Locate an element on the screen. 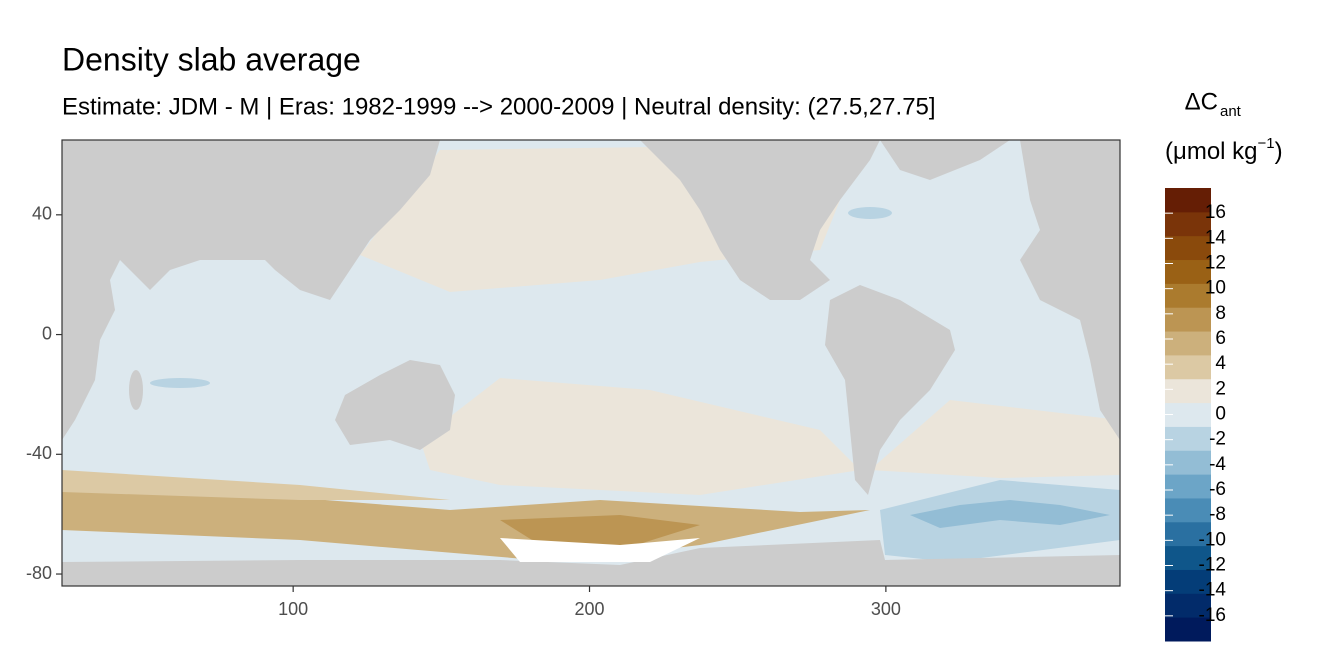  labrador-patch is located at coordinates (870, 213).